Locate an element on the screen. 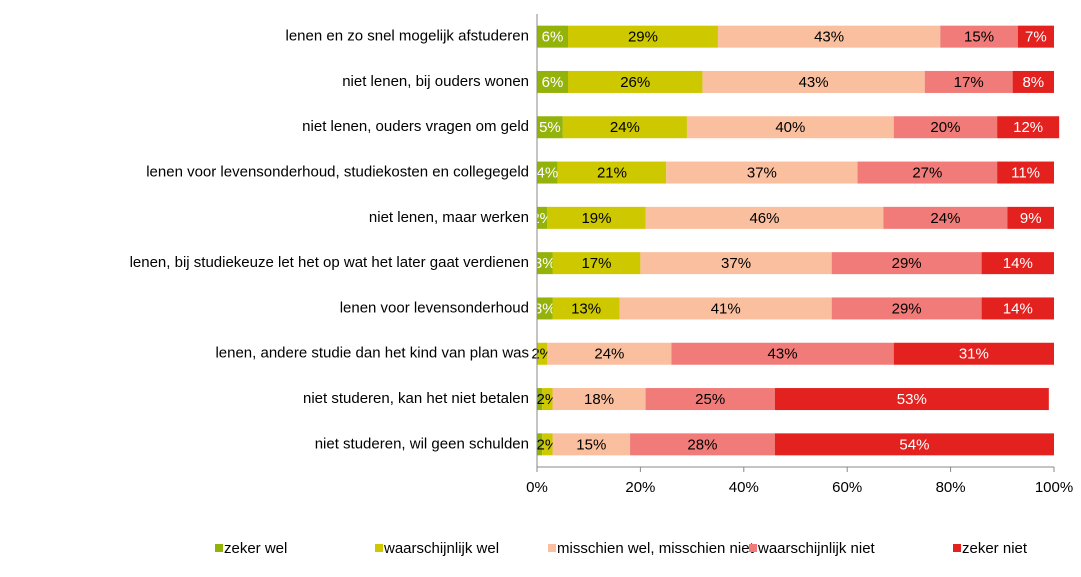 This screenshot has width=1081, height=577. legend-label: zeker wel is located at coordinates (255, 548).